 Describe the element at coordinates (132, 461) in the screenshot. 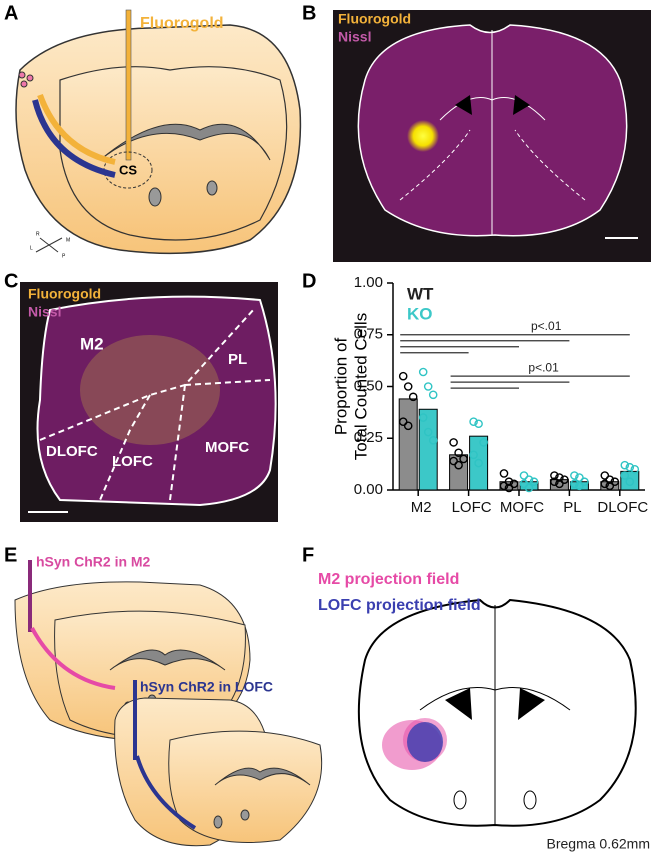

I see `region-label: LOFC` at that location.